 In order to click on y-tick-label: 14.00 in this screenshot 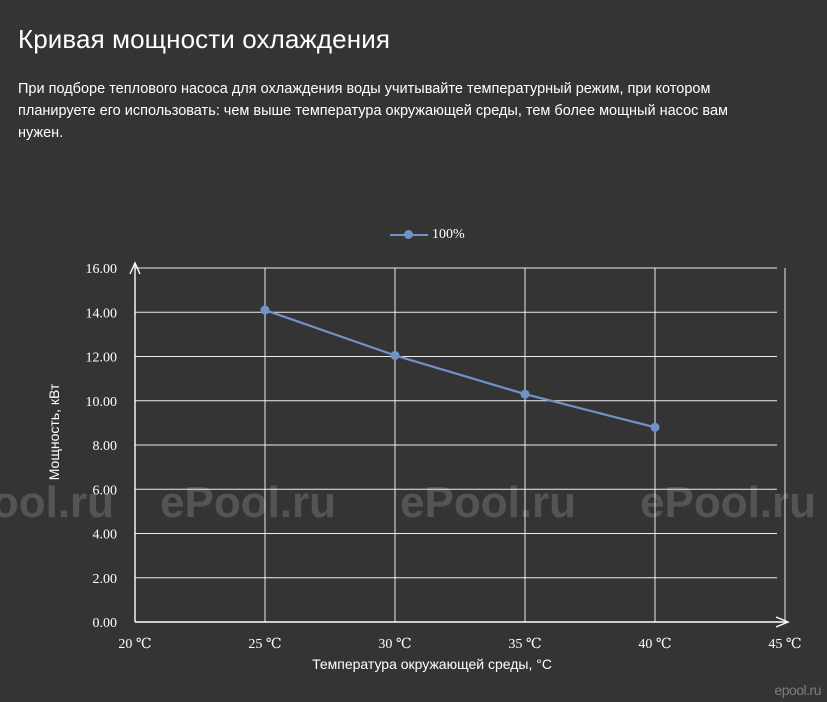, I will do `click(102, 313)`.